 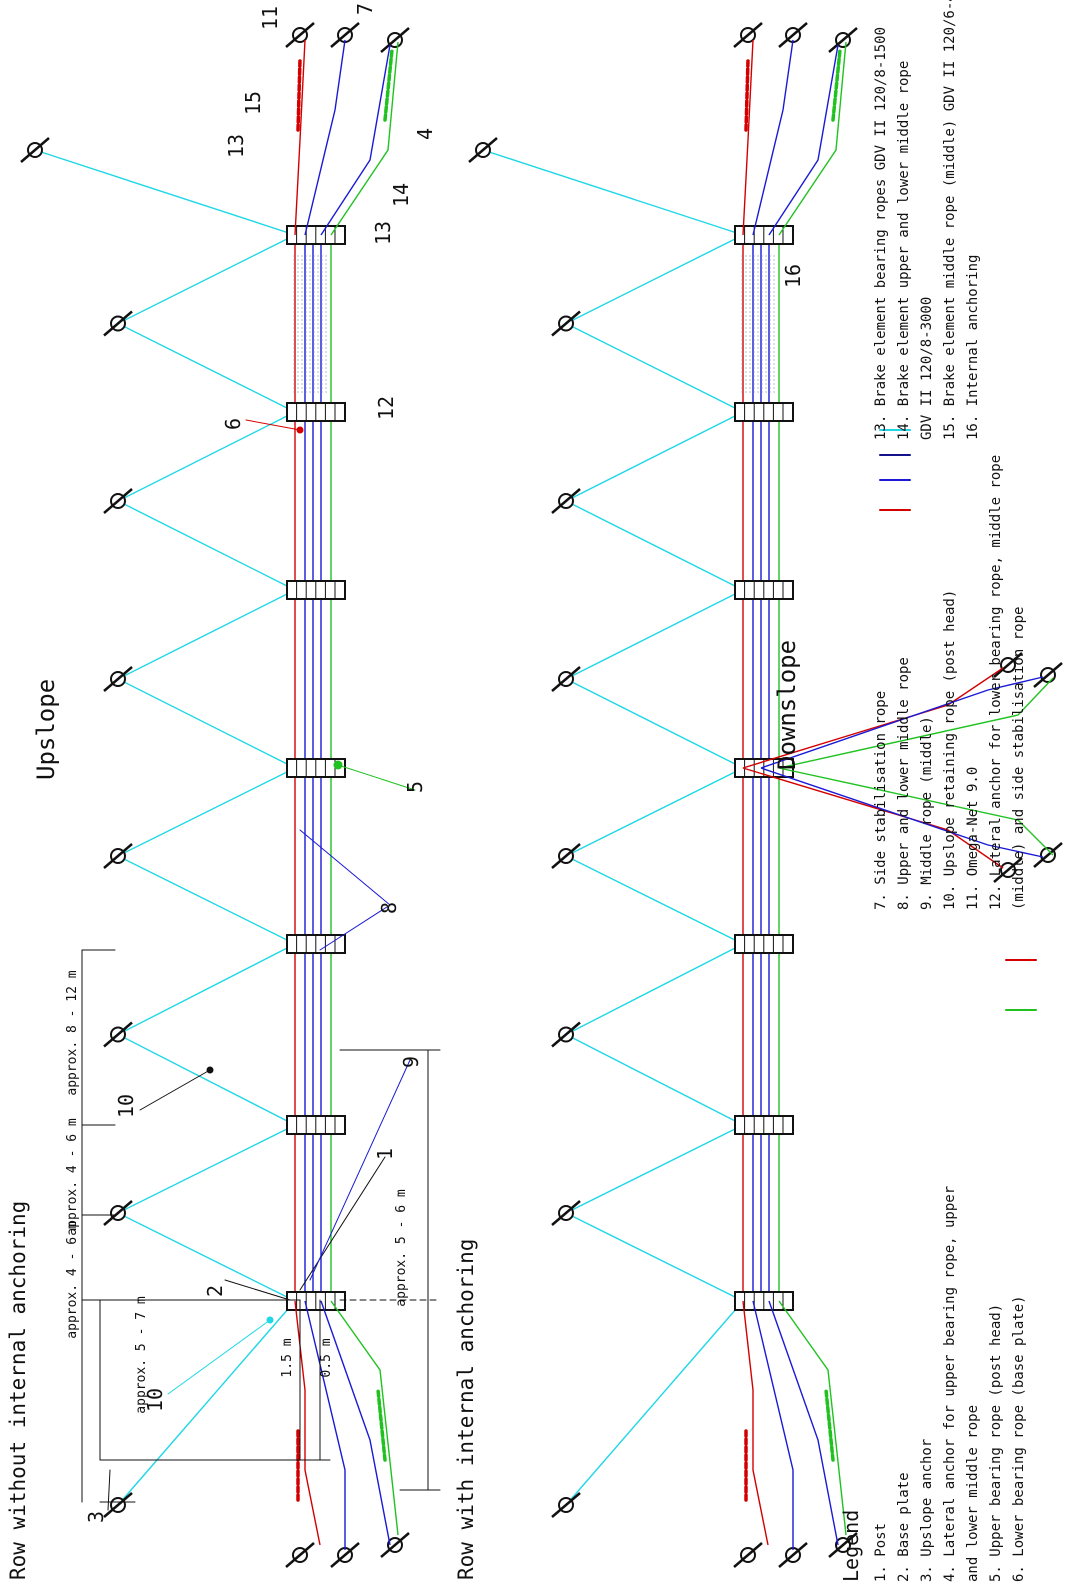 I want to click on callout-6: 6, so click(x=233, y=424).